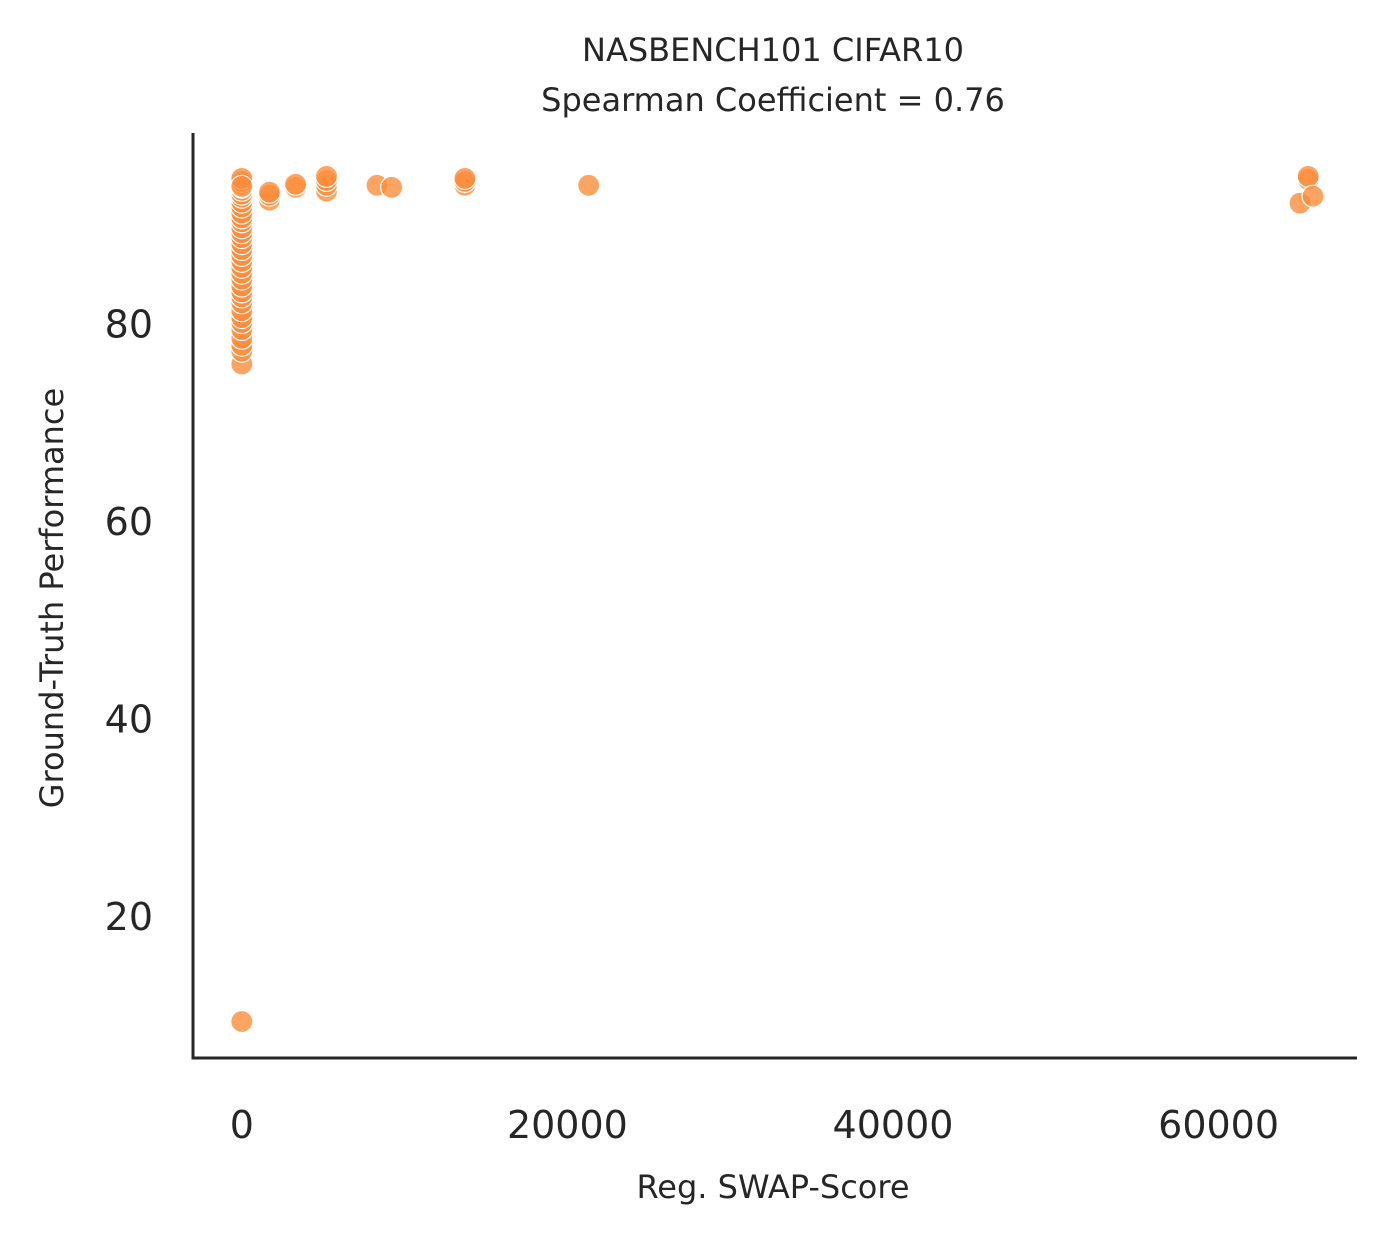 The width and height of the screenshot is (1384, 1236). Describe the element at coordinates (52, 598) in the screenshot. I see `y-axis-label: Ground-Truth Performance` at that location.